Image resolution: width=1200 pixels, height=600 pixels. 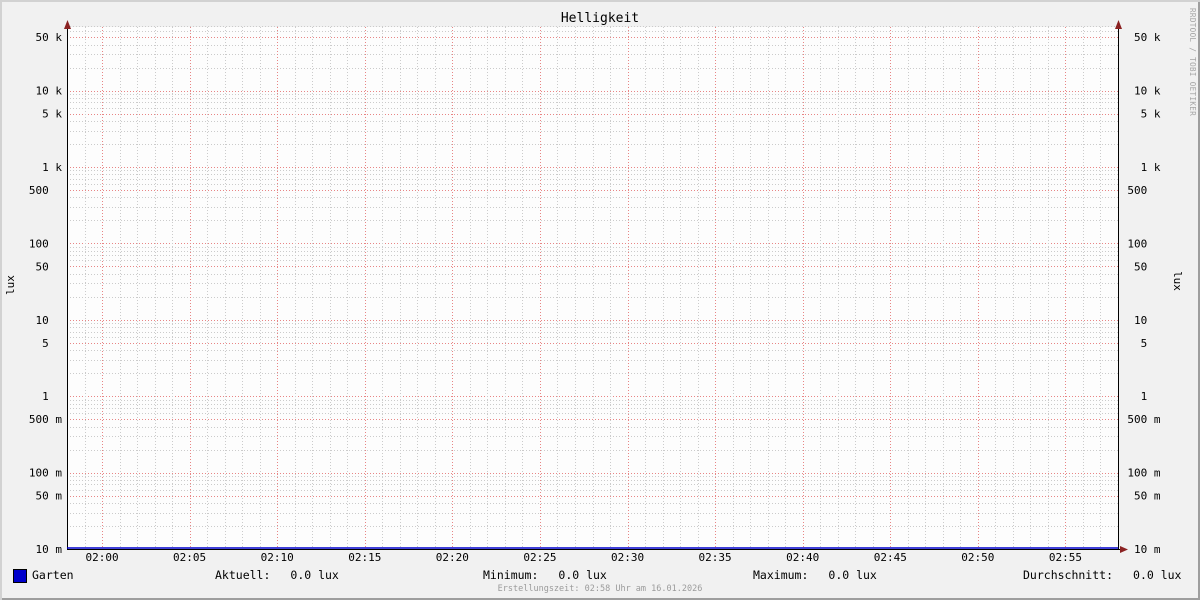 What do you see at coordinates (977, 557) in the screenshot?
I see `x-tick-label: 02:50` at bounding box center [977, 557].